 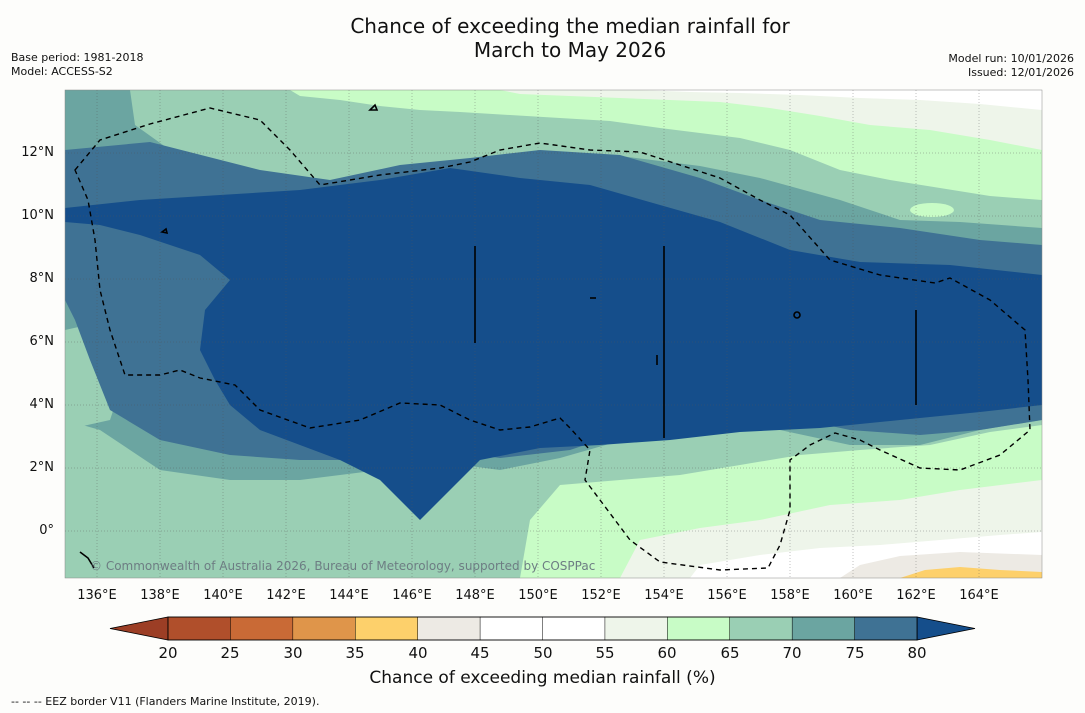 What do you see at coordinates (37, 152) in the screenshot?
I see `lat-label-12n: 12°N` at bounding box center [37, 152].